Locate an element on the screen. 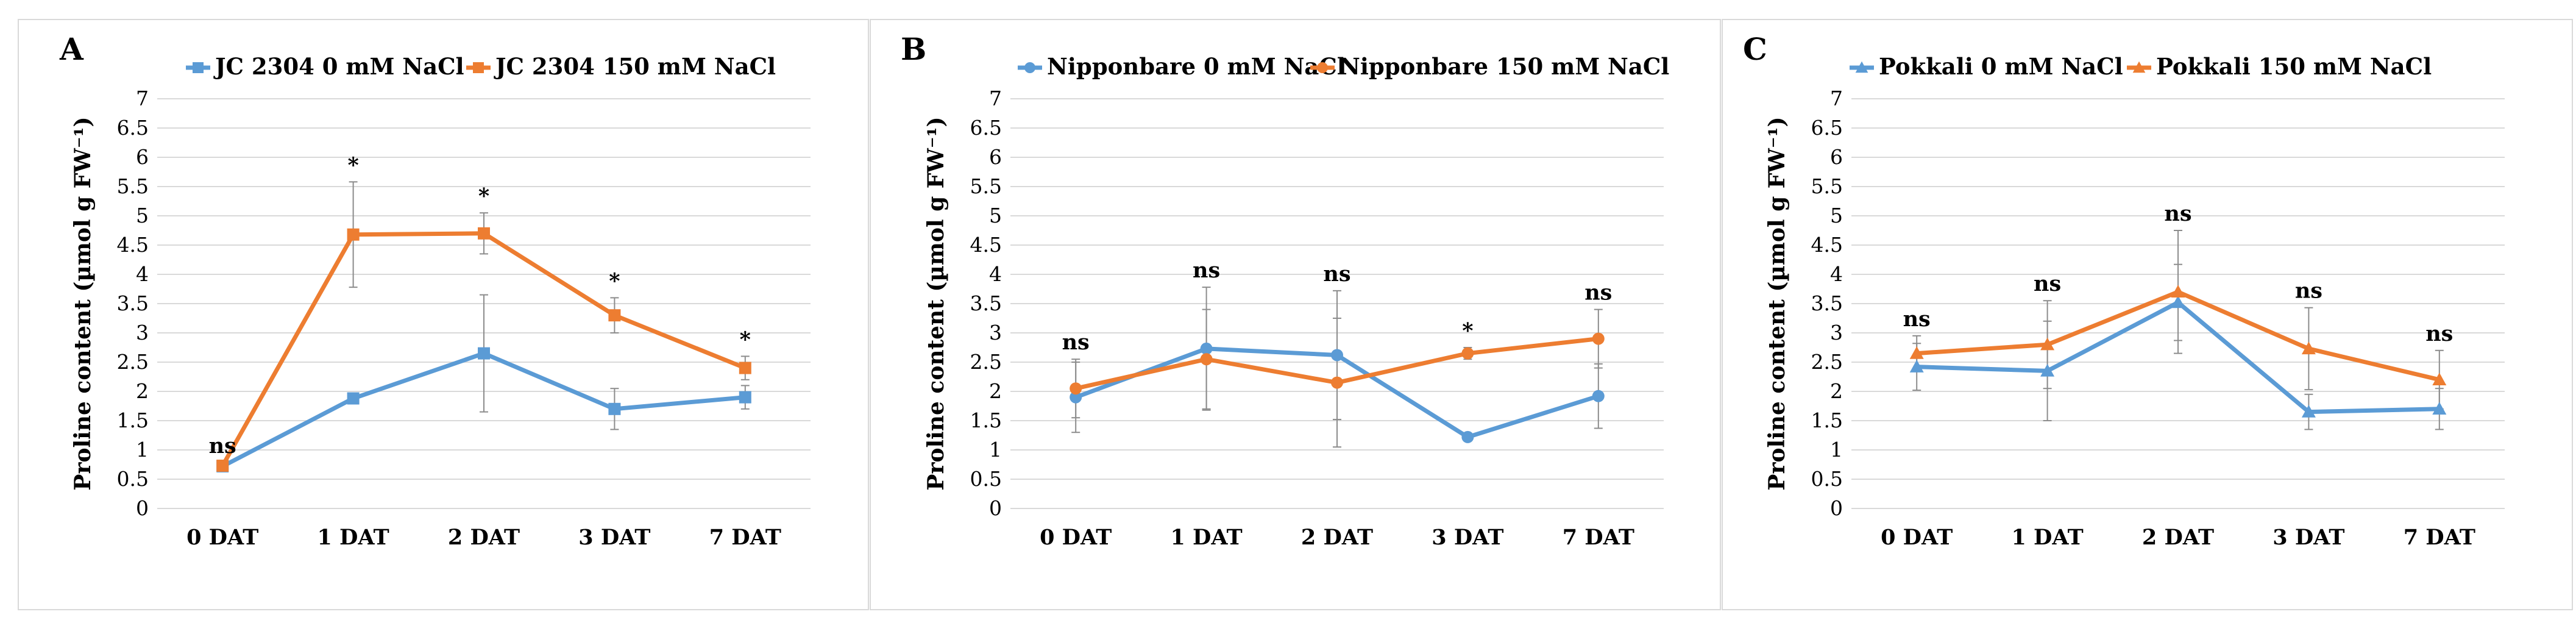  y-tick-label: 6.5 is located at coordinates (986, 128).